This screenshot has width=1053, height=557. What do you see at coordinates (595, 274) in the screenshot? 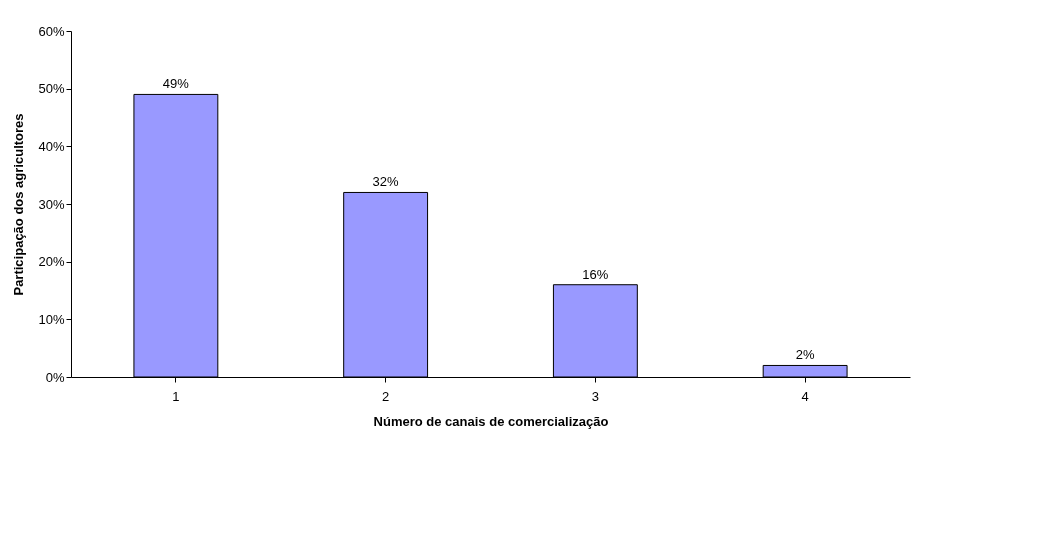
I see `data-label: 16%` at bounding box center [595, 274].